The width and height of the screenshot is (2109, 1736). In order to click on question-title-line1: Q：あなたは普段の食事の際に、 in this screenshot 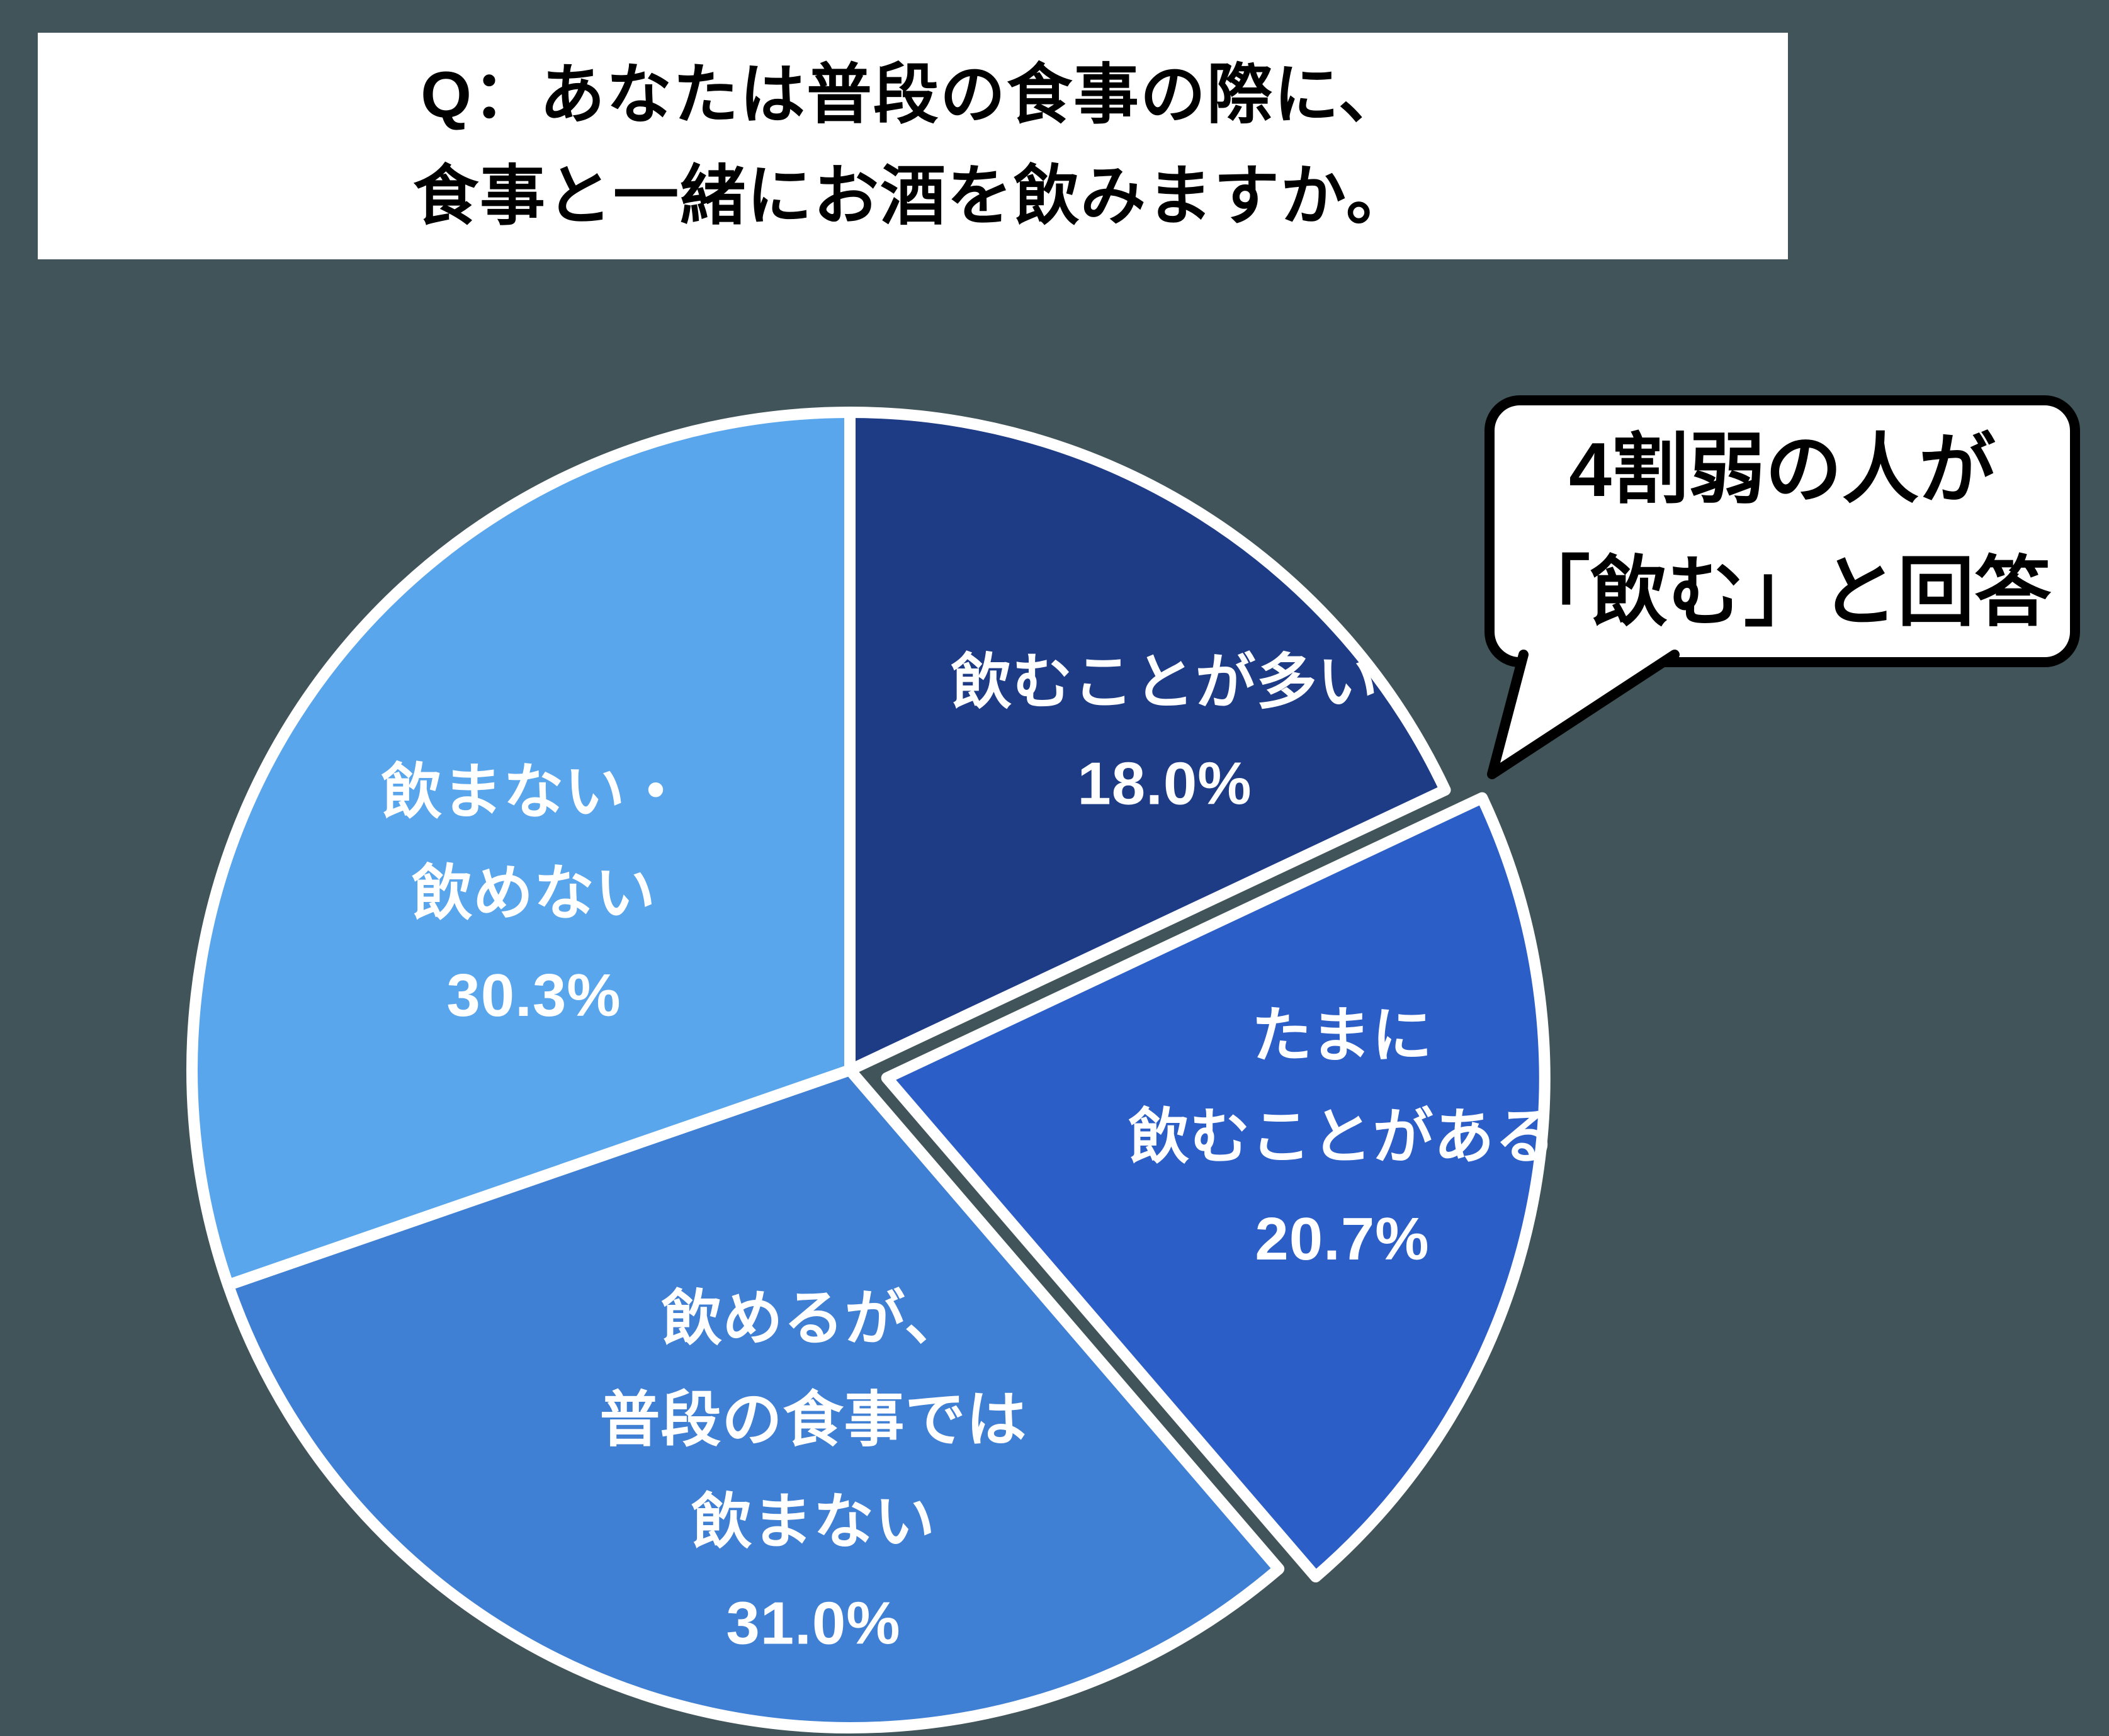, I will do `click(913, 95)`.